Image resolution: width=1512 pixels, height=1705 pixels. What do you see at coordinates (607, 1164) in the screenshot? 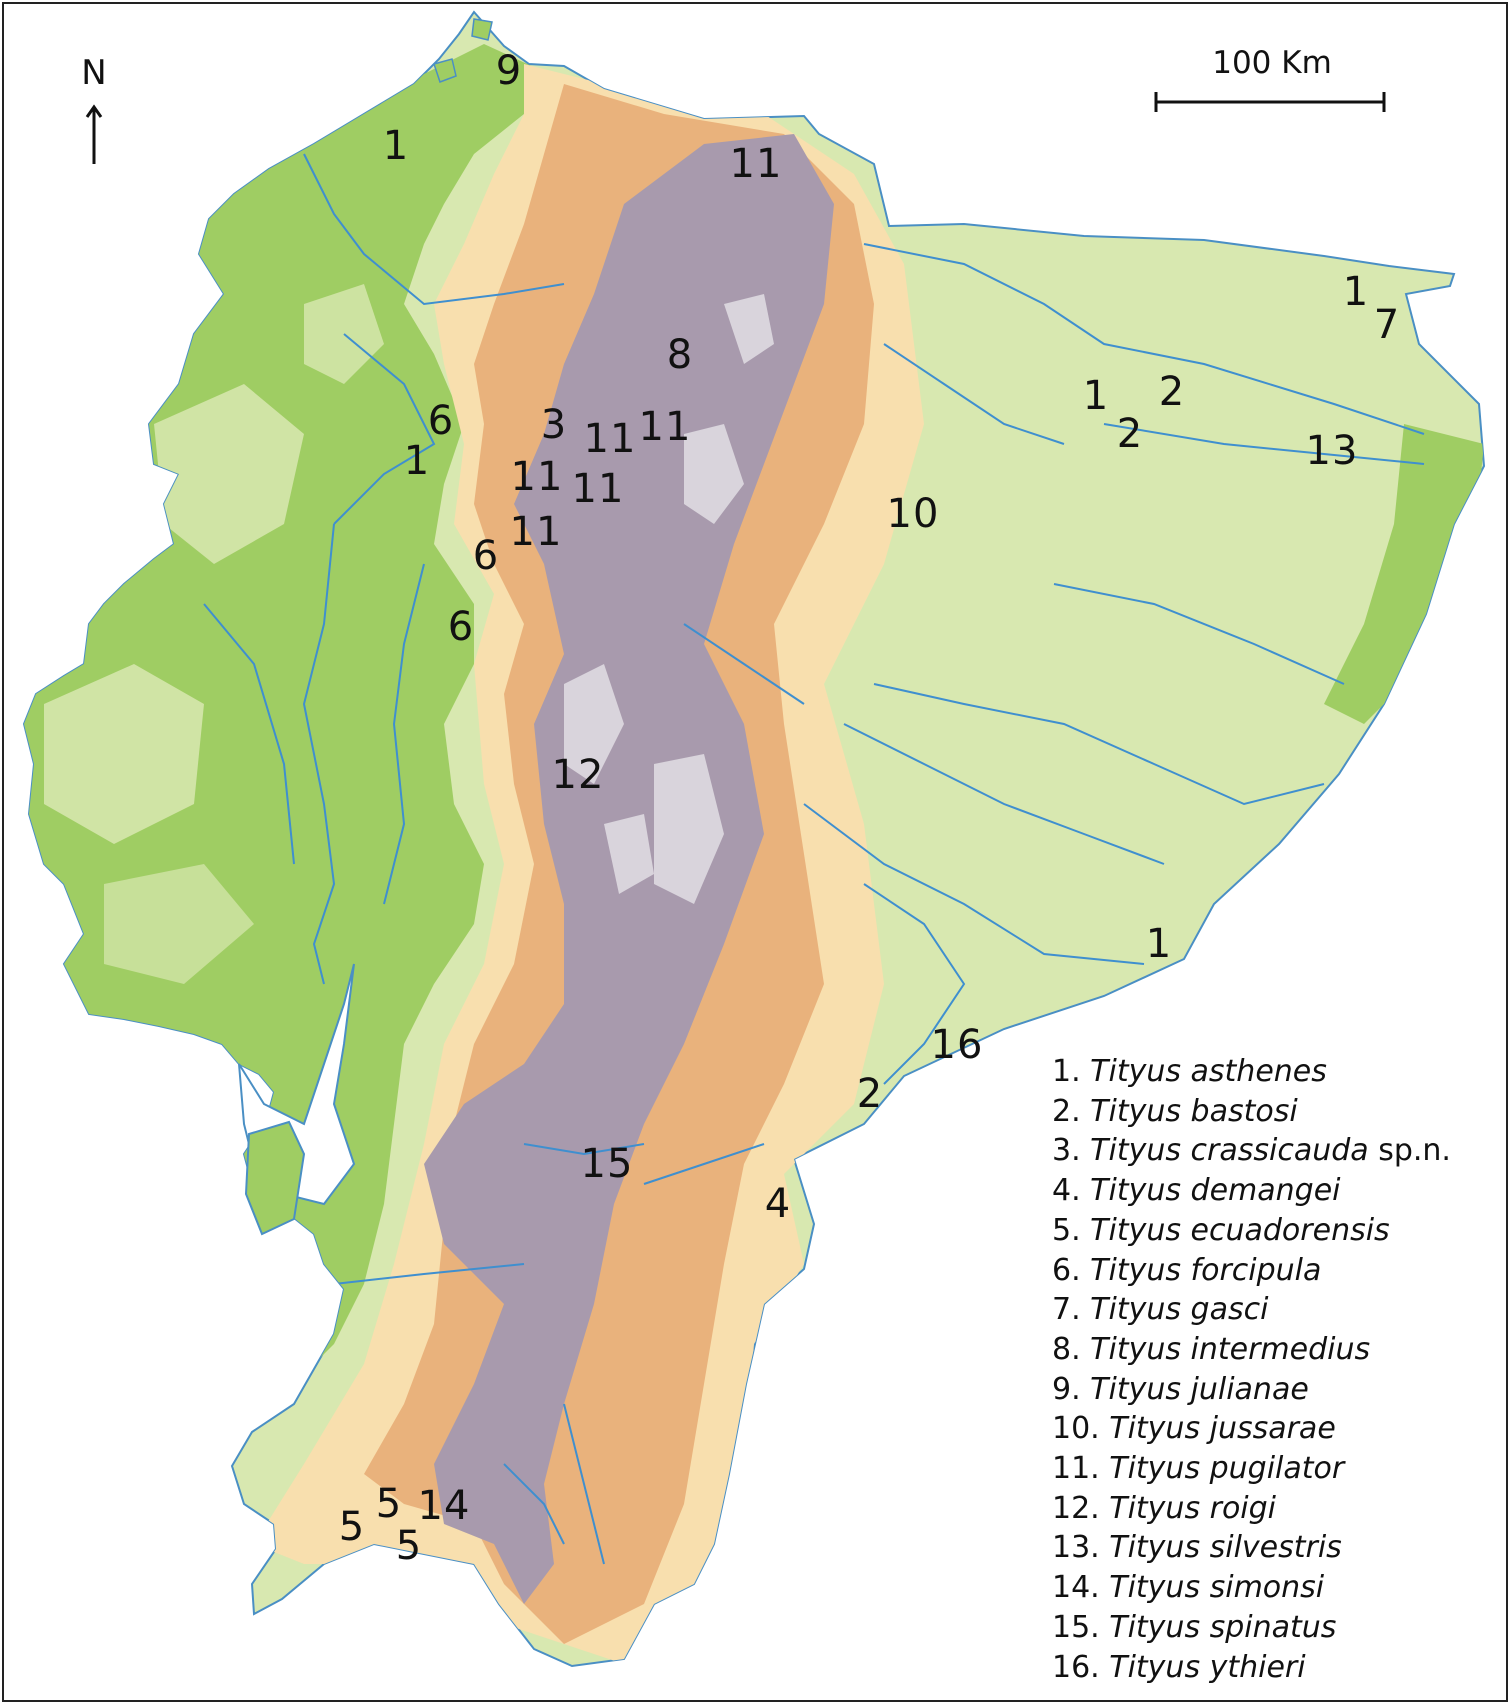
I see `locality-label-15: 15` at bounding box center [607, 1164].